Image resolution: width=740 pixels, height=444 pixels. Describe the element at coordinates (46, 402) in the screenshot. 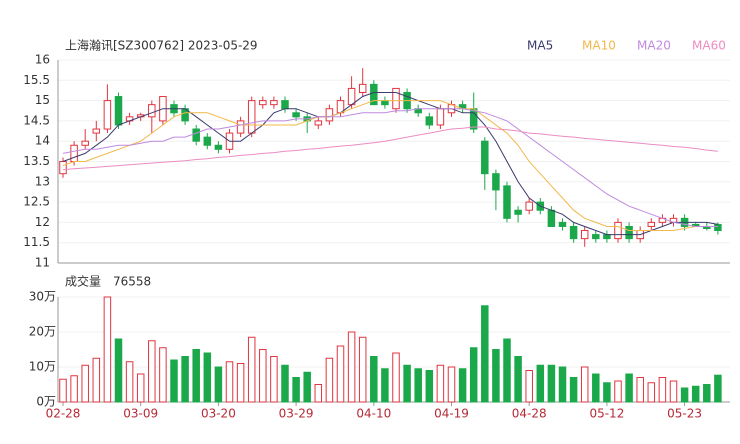

I see `volume-tick-label: 0万` at that location.